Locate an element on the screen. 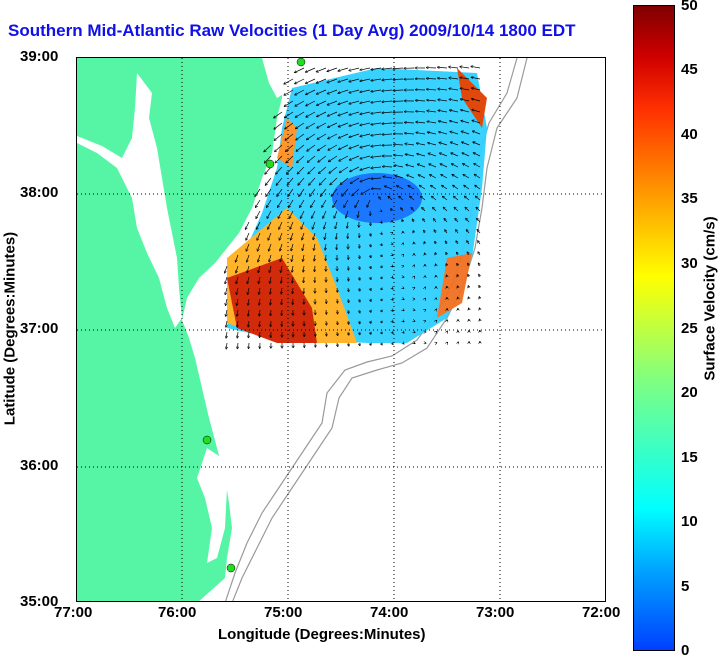 Image resolution: width=724 pixels, height=659 pixels. x-tick-label: 75:00 is located at coordinates (283, 612).